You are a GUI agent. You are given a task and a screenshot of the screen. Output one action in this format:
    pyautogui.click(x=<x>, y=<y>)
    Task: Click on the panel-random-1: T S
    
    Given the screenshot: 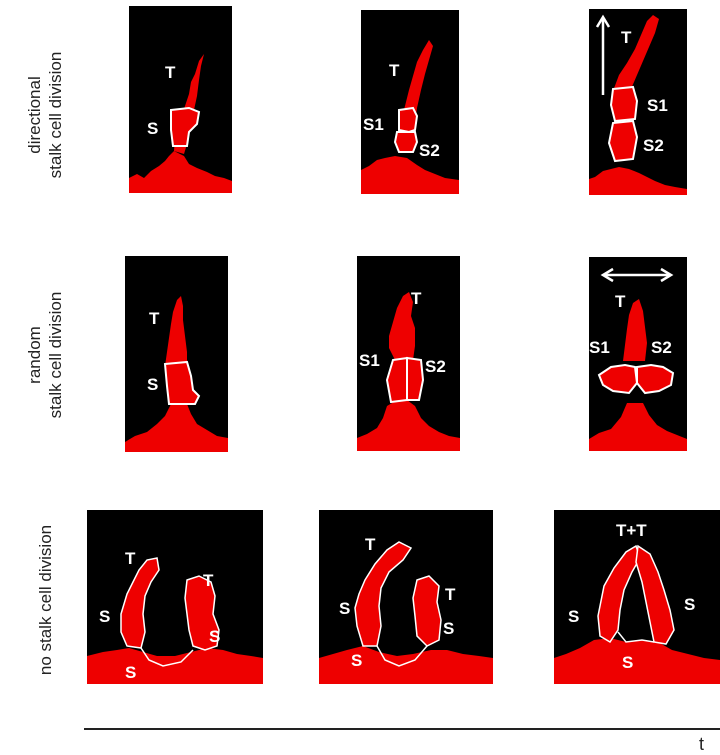 What is the action you would take?
    pyautogui.click(x=176, y=354)
    